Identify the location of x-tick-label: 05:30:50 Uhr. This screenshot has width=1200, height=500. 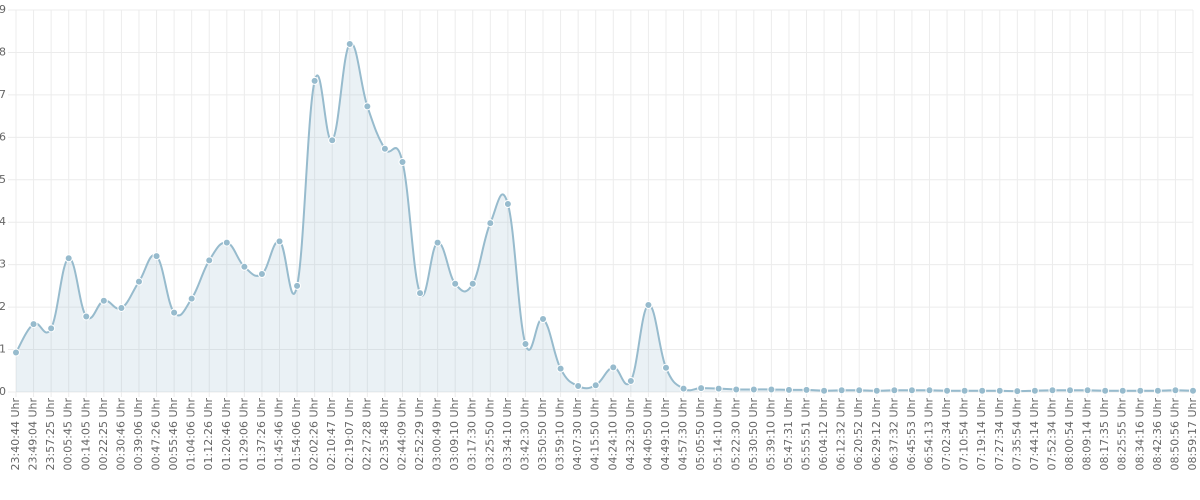
(753, 434).